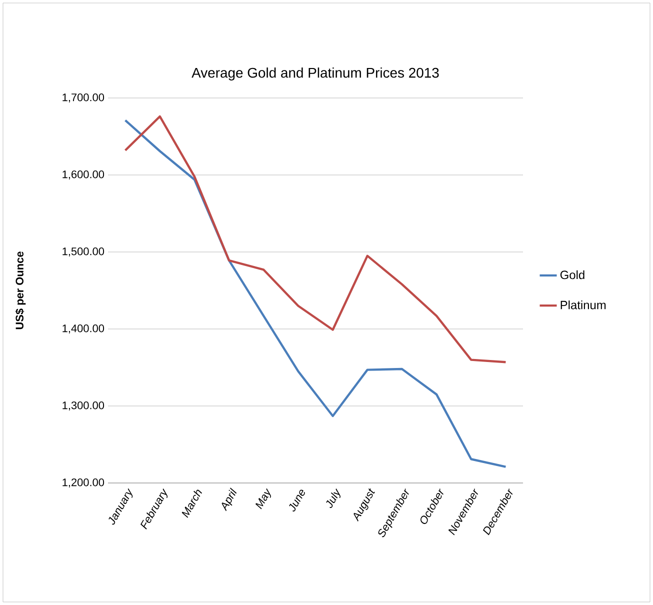 The width and height of the screenshot is (653, 605). Describe the element at coordinates (83, 252) in the screenshot. I see `y-tick-label: 1,500.00` at that location.